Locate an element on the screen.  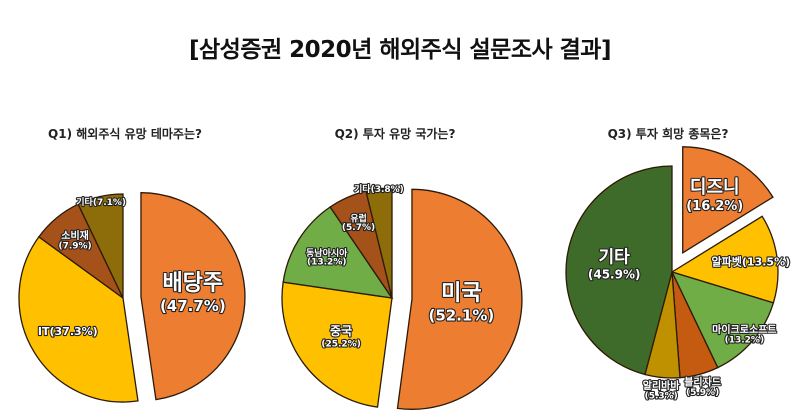
slice-label-2-3: 동남아시아 (13.2%) is located at coordinates (327, 257).